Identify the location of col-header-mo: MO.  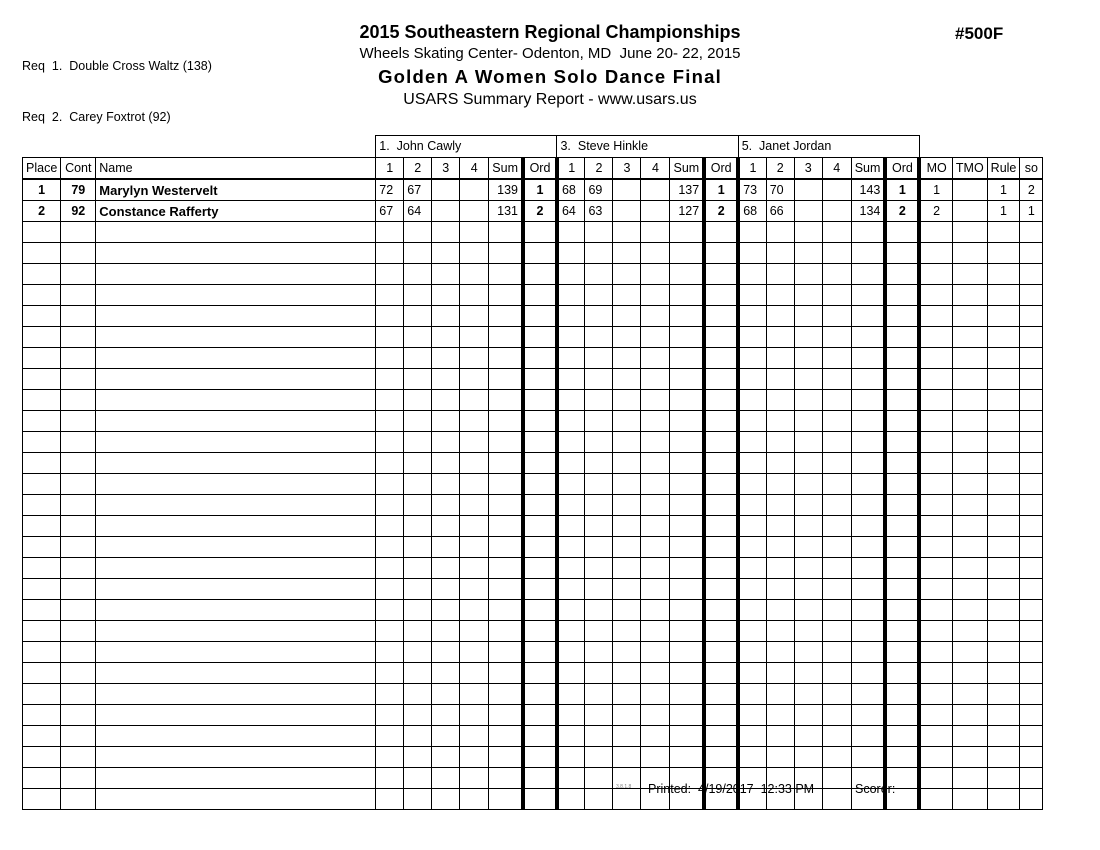
(935, 168).